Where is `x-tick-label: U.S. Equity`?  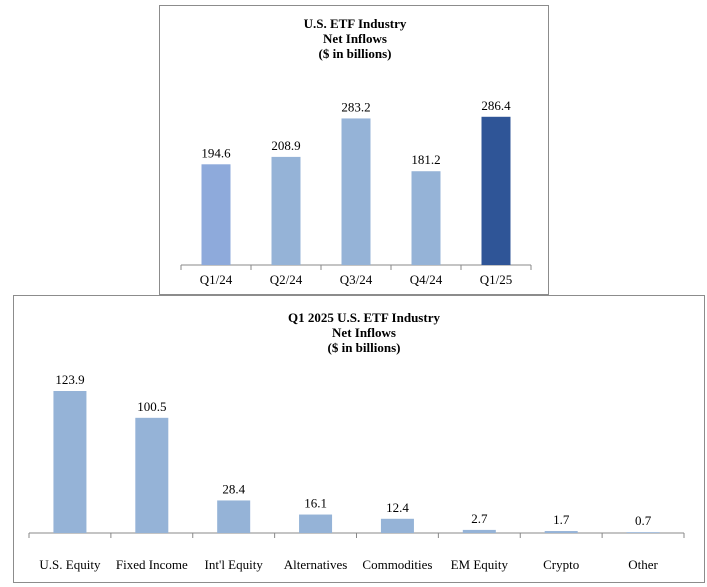
x-tick-label: U.S. Equity is located at coordinates (70, 564).